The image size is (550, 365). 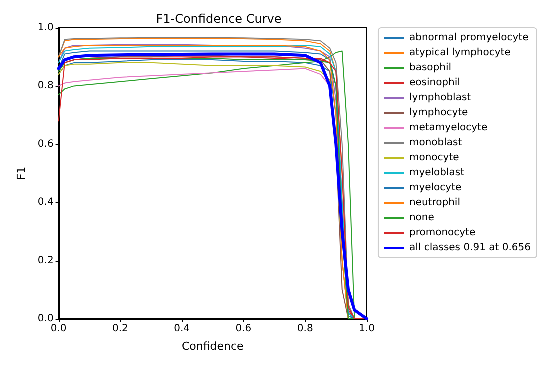 I want to click on x-tick-label: 0.8, so click(x=305, y=329).